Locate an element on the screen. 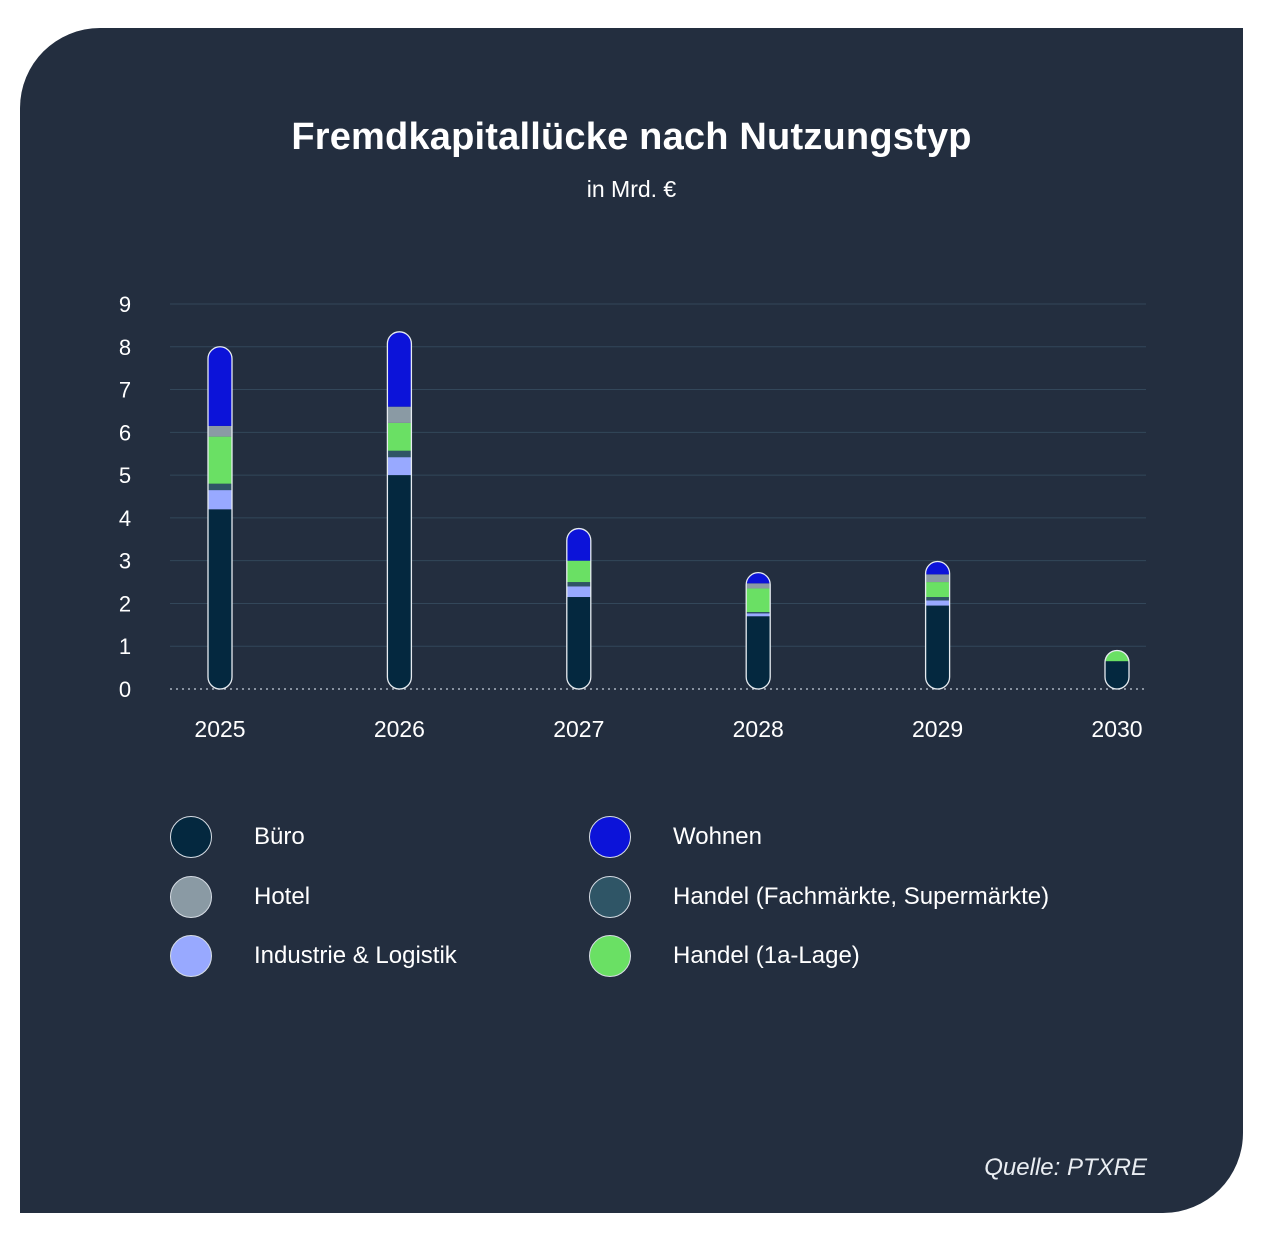 This screenshot has width=1262, height=1239. legend-item: Handel (1a-Lage) is located at coordinates (724, 956).